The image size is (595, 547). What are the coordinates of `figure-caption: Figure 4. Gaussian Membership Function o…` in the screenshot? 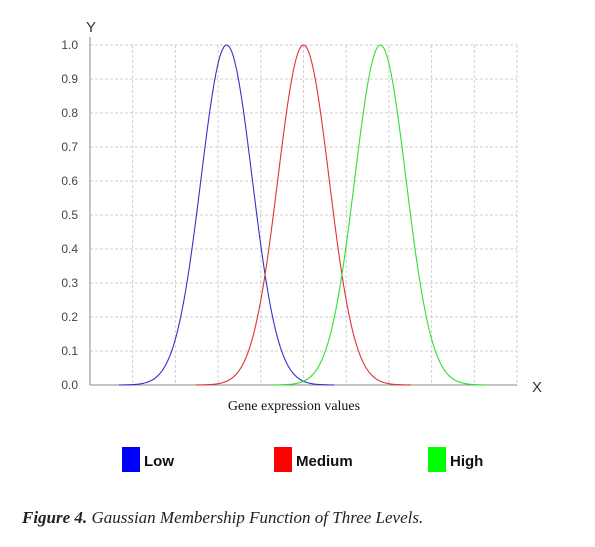 It's located at (222, 518).